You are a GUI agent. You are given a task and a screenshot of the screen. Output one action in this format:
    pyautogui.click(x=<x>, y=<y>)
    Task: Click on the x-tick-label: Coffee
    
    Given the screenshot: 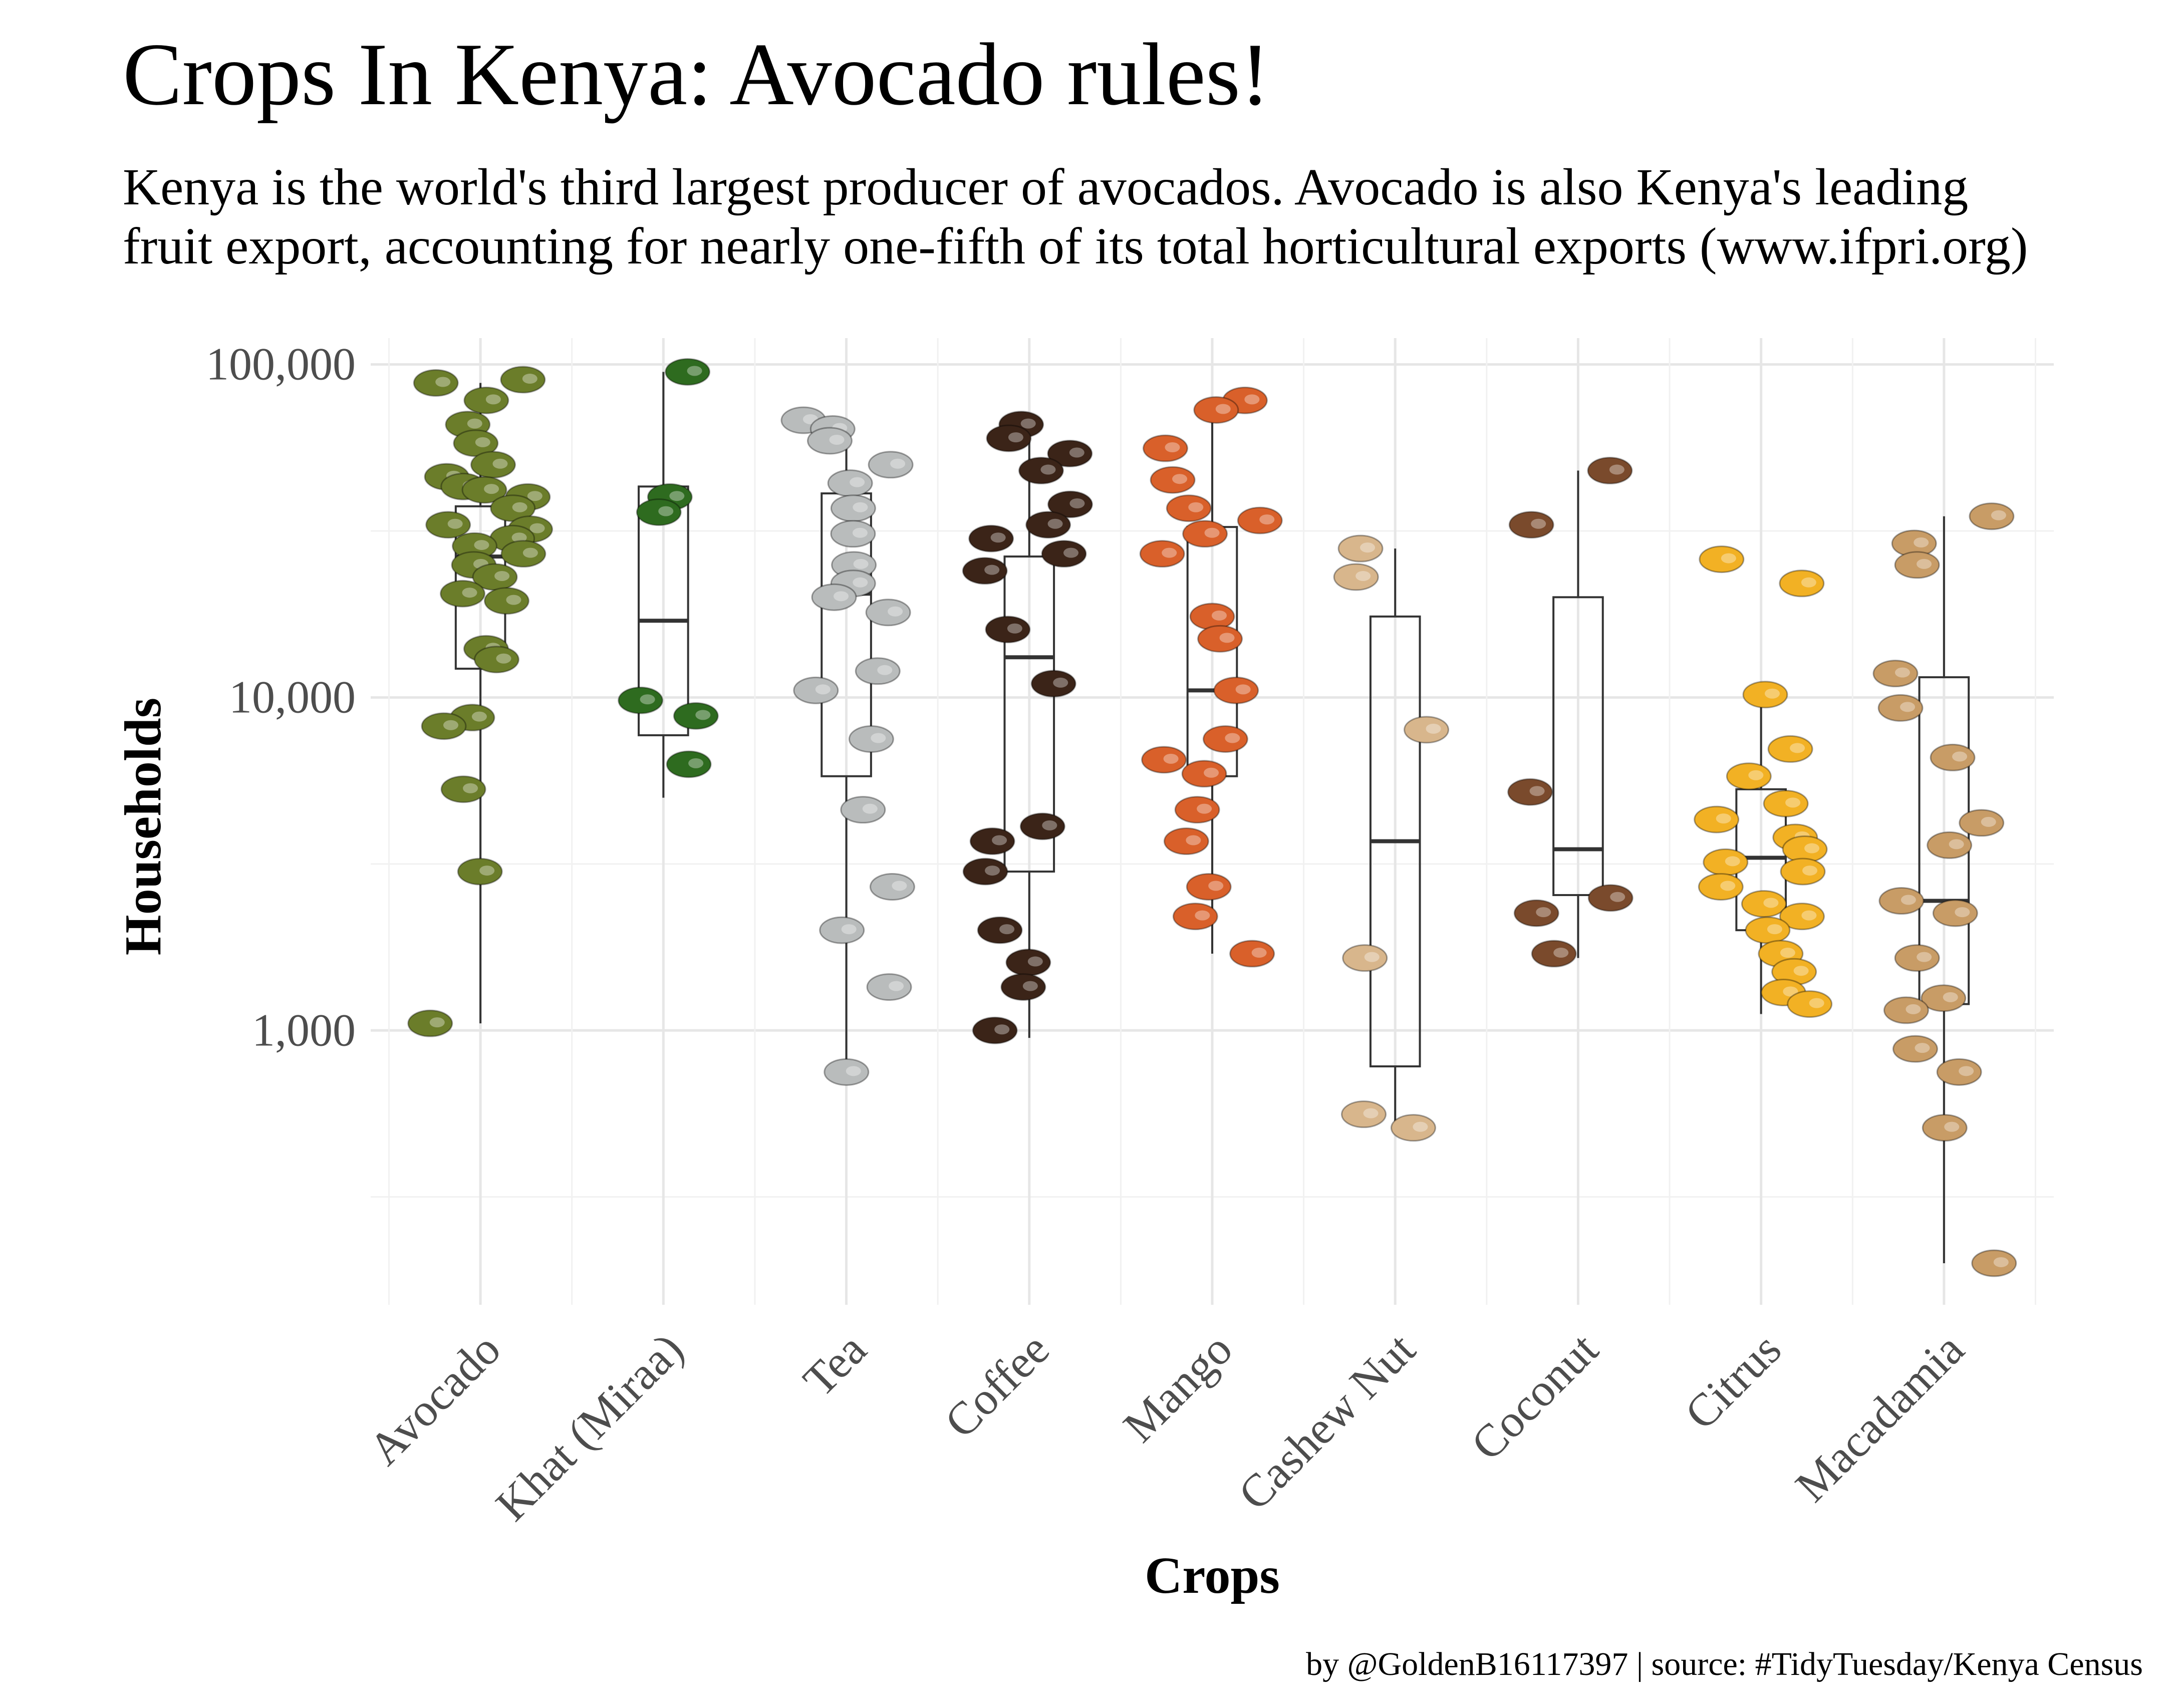 What is the action you would take?
    pyautogui.click(x=997, y=1385)
    